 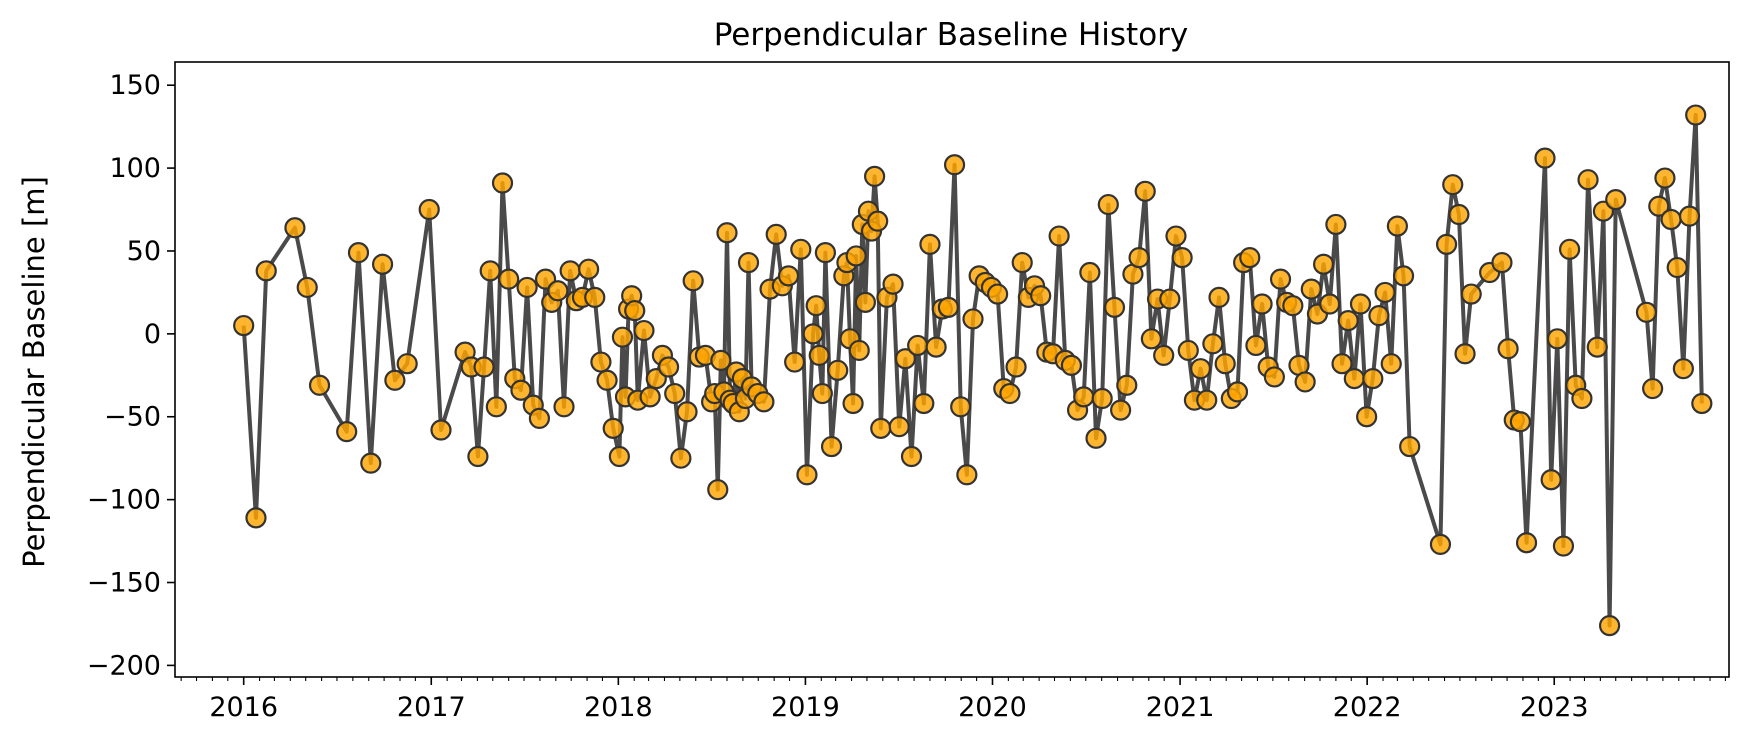 What do you see at coordinates (144, 251) in the screenshot?
I see `y-tick-label: 50` at bounding box center [144, 251].